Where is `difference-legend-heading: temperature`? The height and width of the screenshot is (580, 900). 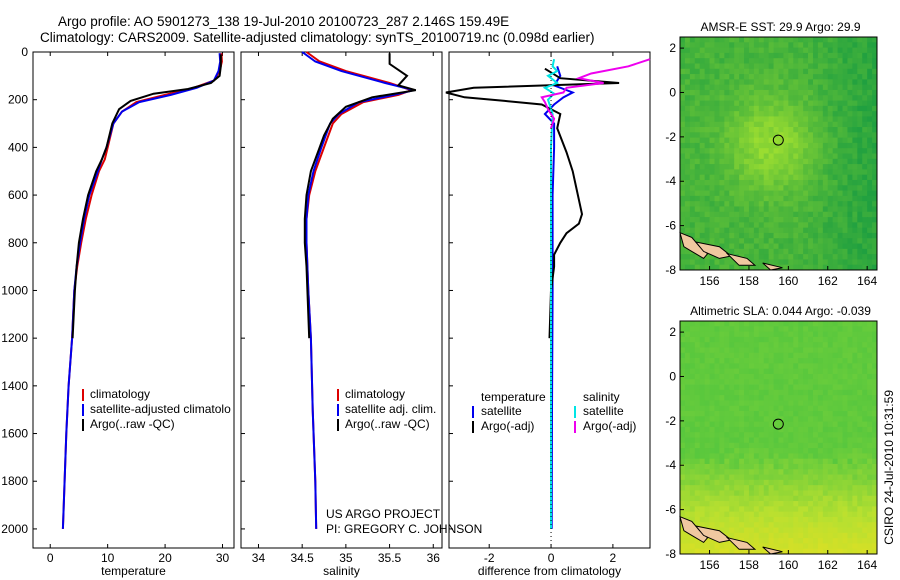 difference-legend-heading: temperature is located at coordinates (513, 397).